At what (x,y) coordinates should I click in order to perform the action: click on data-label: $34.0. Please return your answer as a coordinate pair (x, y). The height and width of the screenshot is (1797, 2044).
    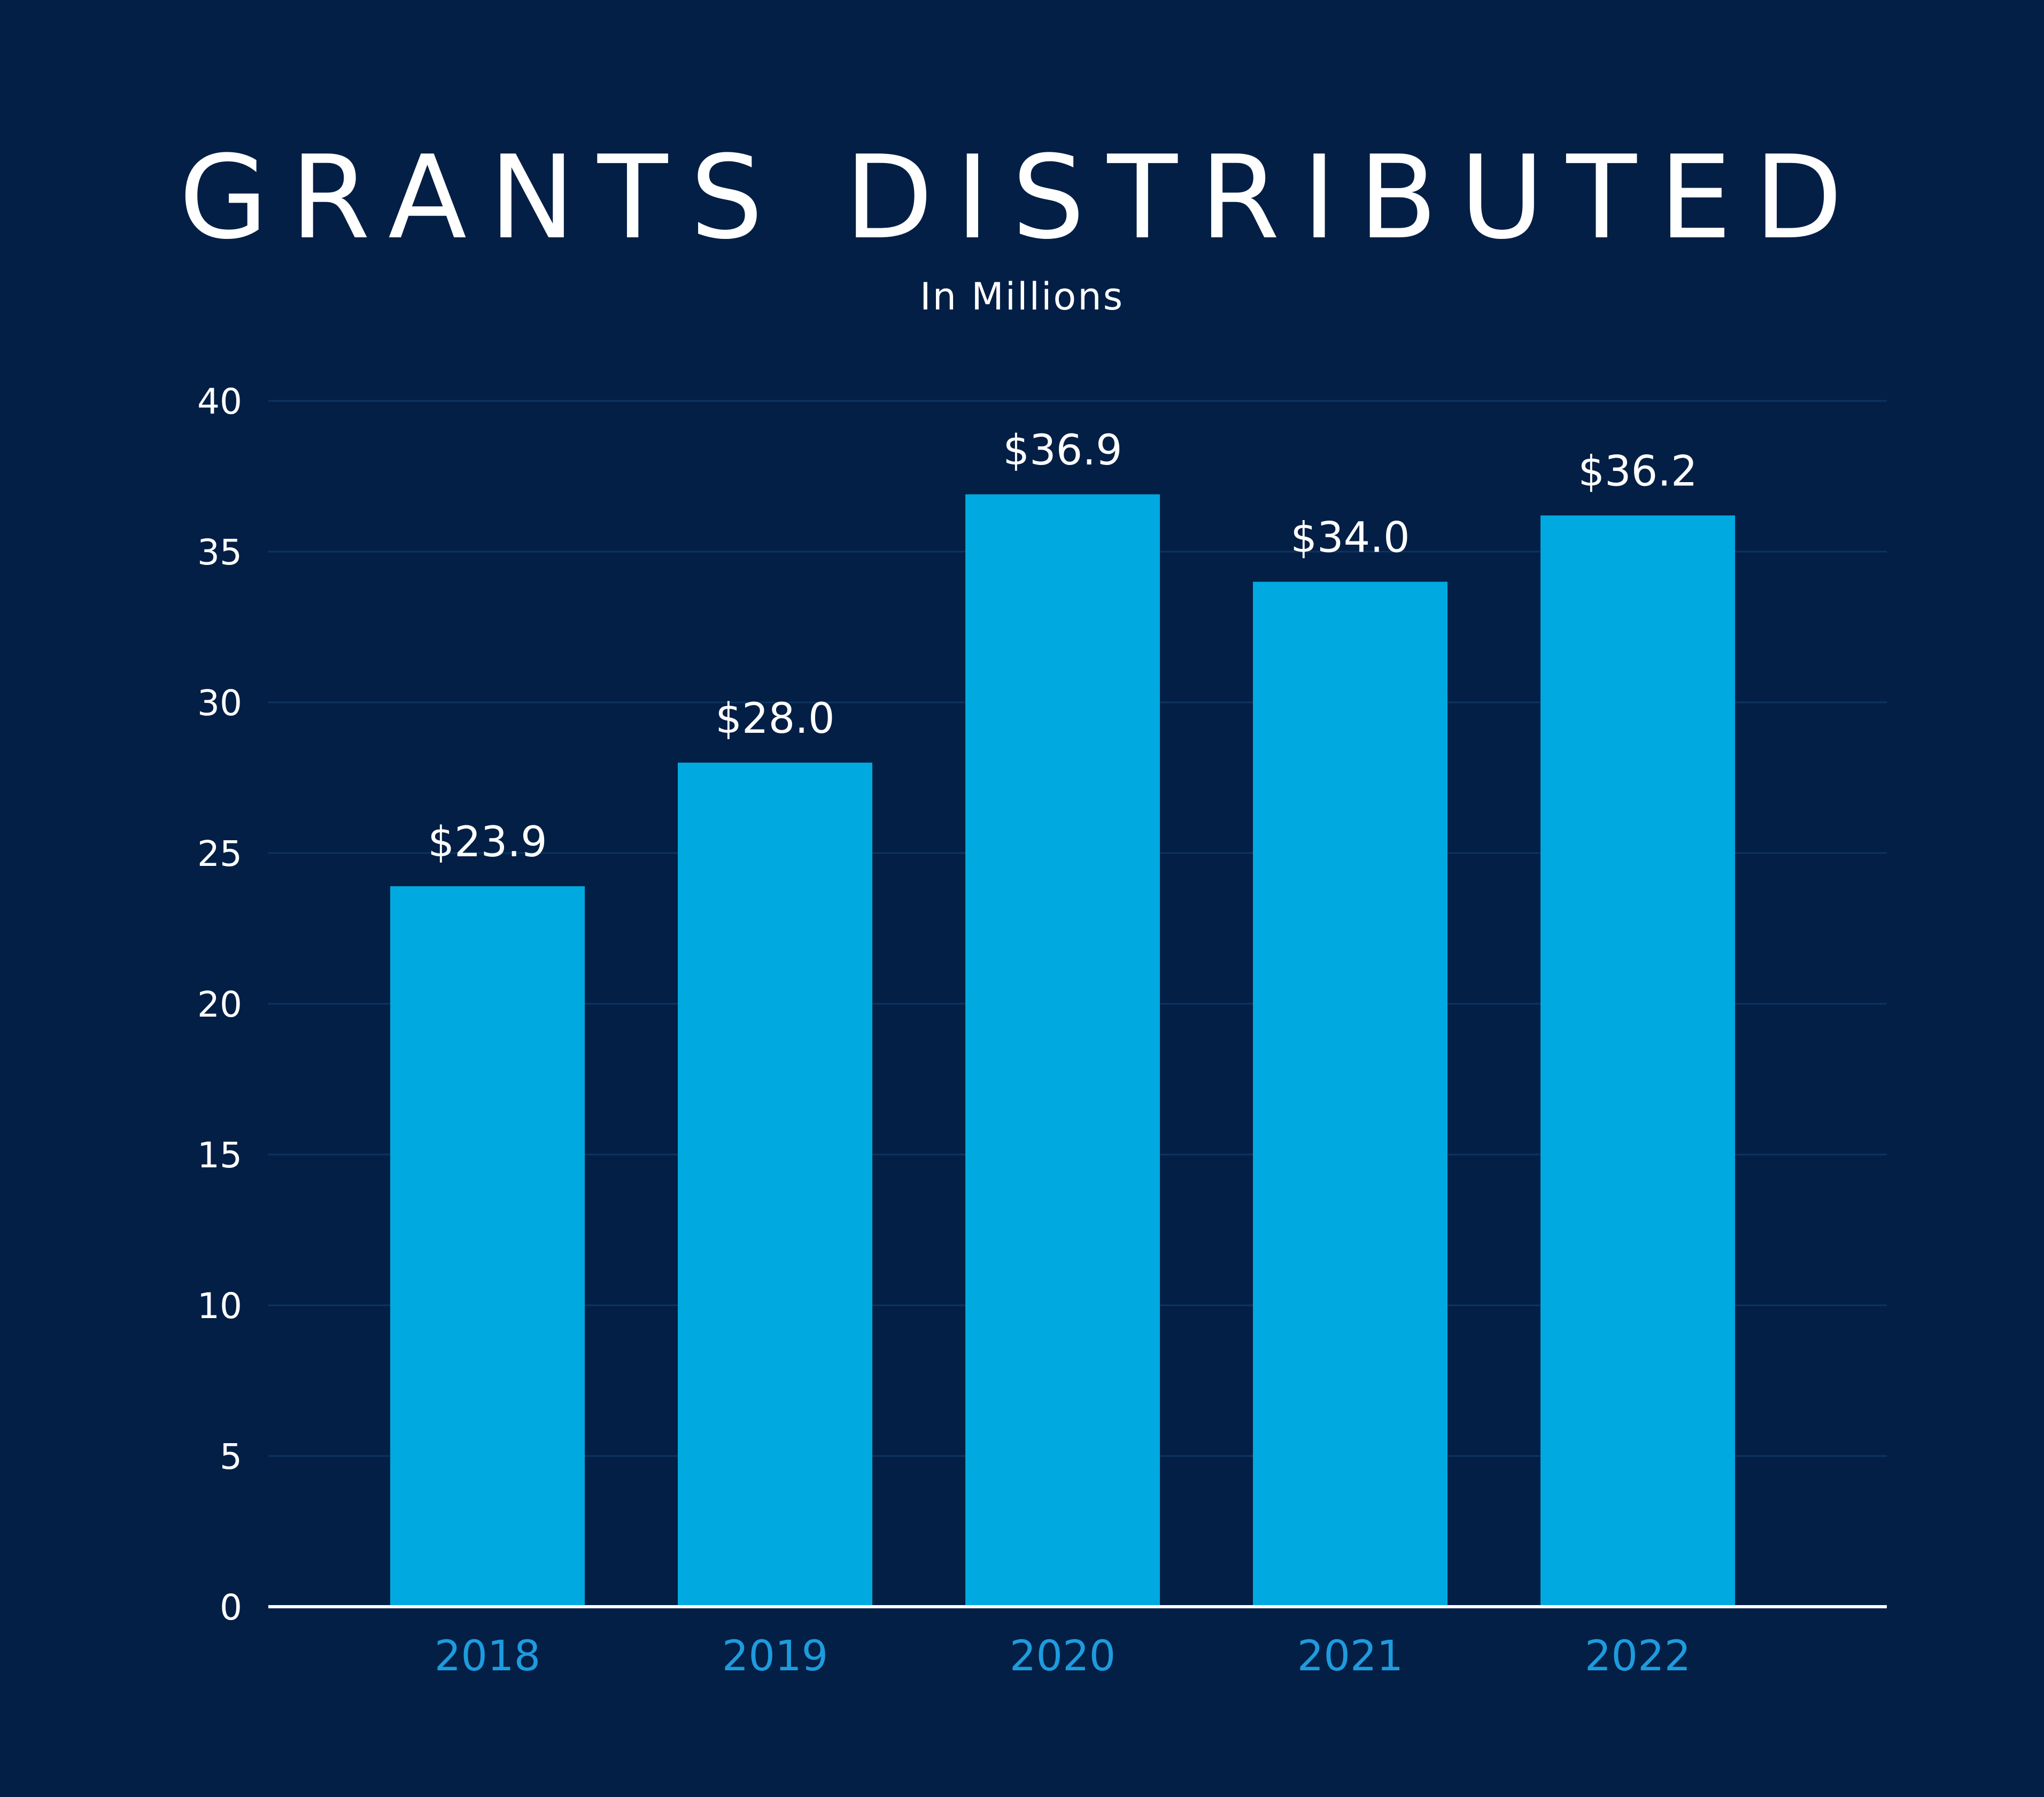
    Looking at the image, I should click on (1350, 538).